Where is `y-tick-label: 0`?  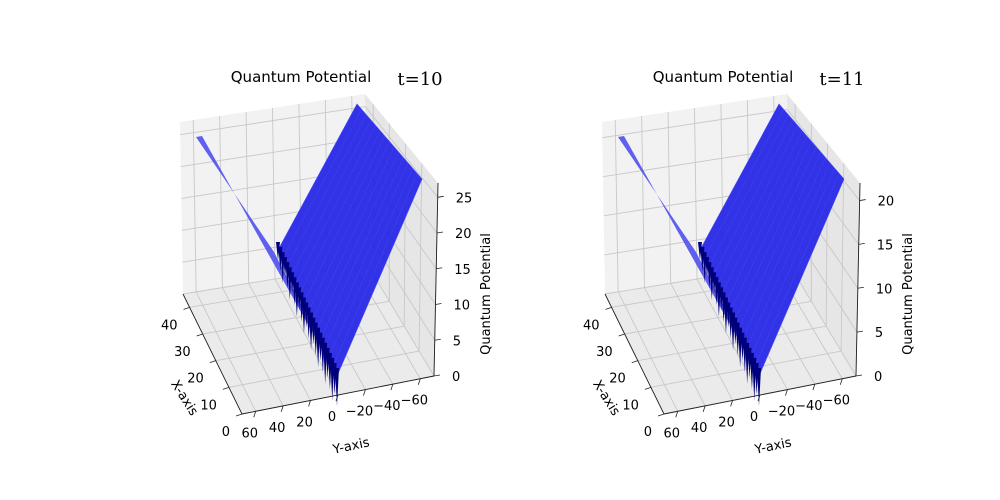
y-tick-label: 0 is located at coordinates (754, 417).